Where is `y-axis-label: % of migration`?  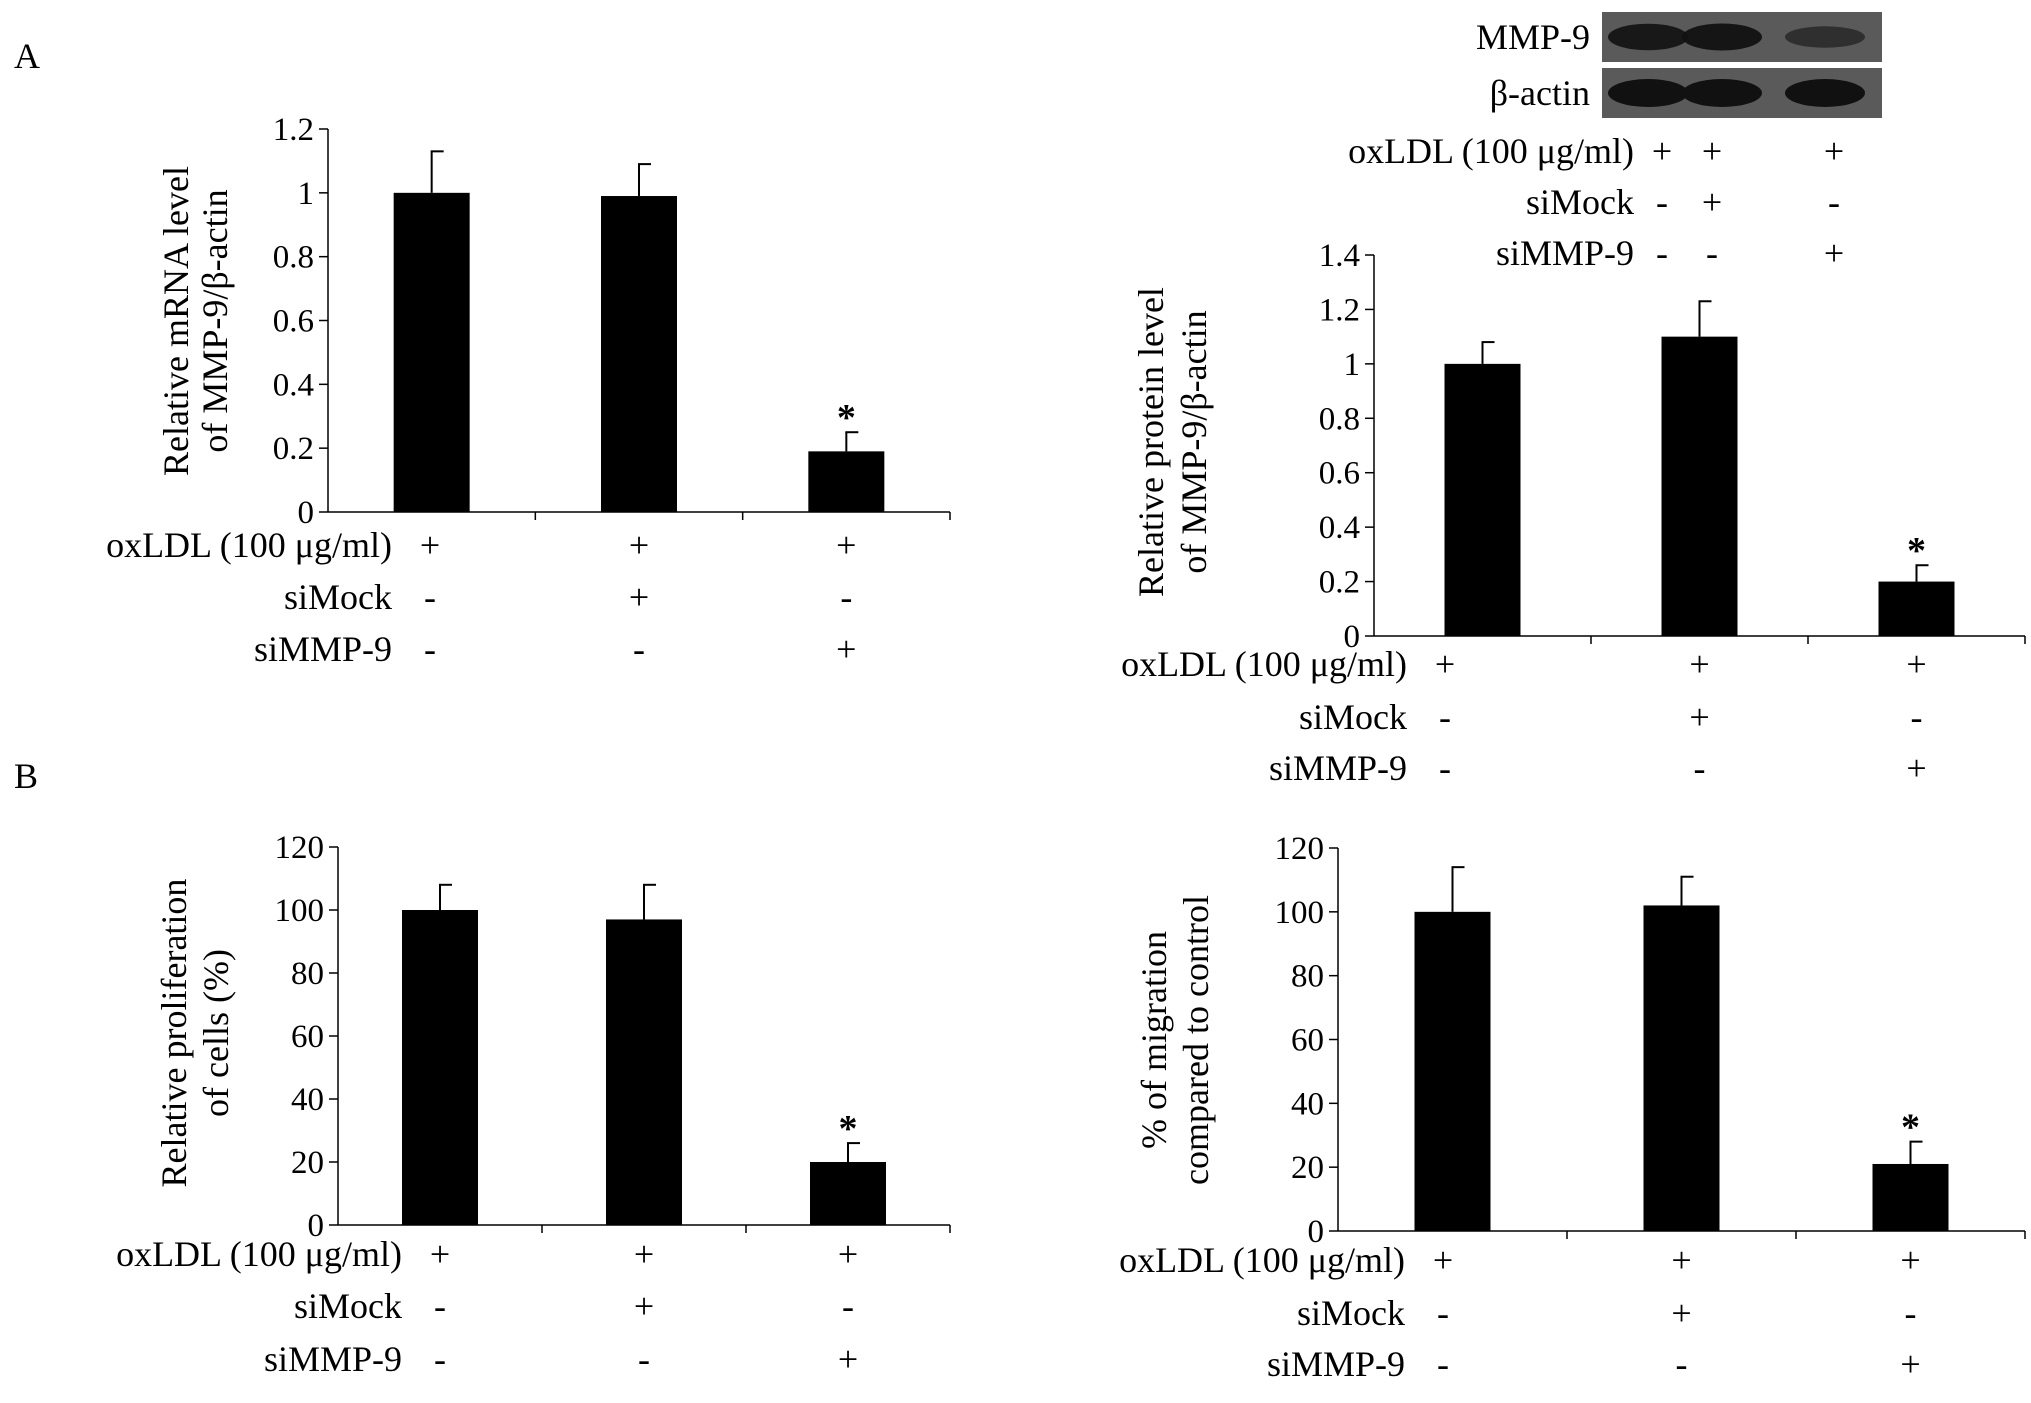 y-axis-label: % of migration is located at coordinates (1154, 1040).